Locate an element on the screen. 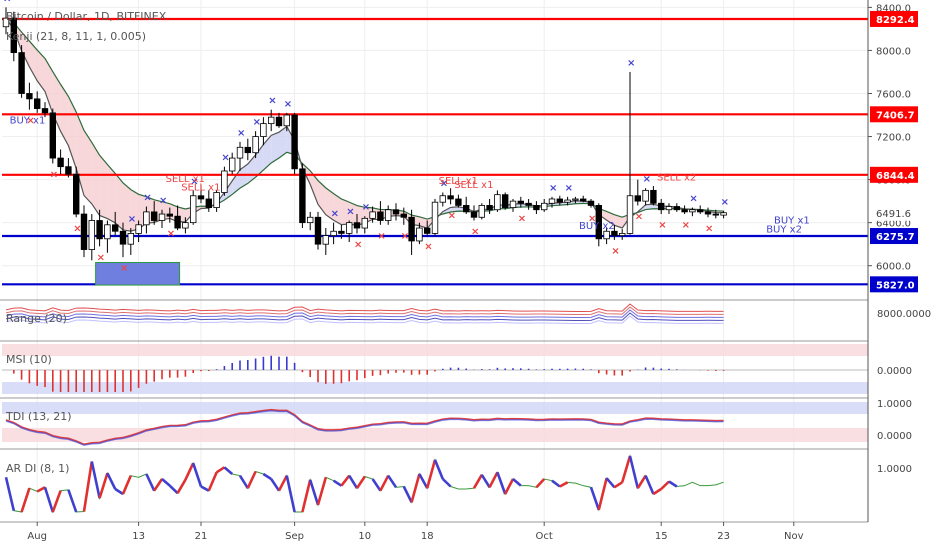  level-badge: 5827.0 is located at coordinates (894, 284).